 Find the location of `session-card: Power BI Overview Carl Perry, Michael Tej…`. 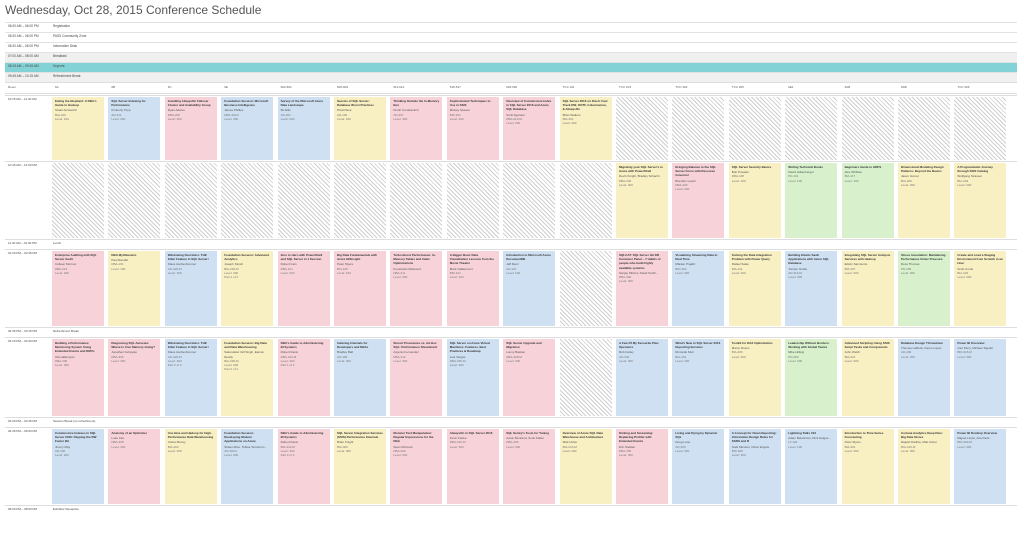

session-card: Power BI Overview Carl Perry, Michael Tej… is located at coordinates (980, 377).